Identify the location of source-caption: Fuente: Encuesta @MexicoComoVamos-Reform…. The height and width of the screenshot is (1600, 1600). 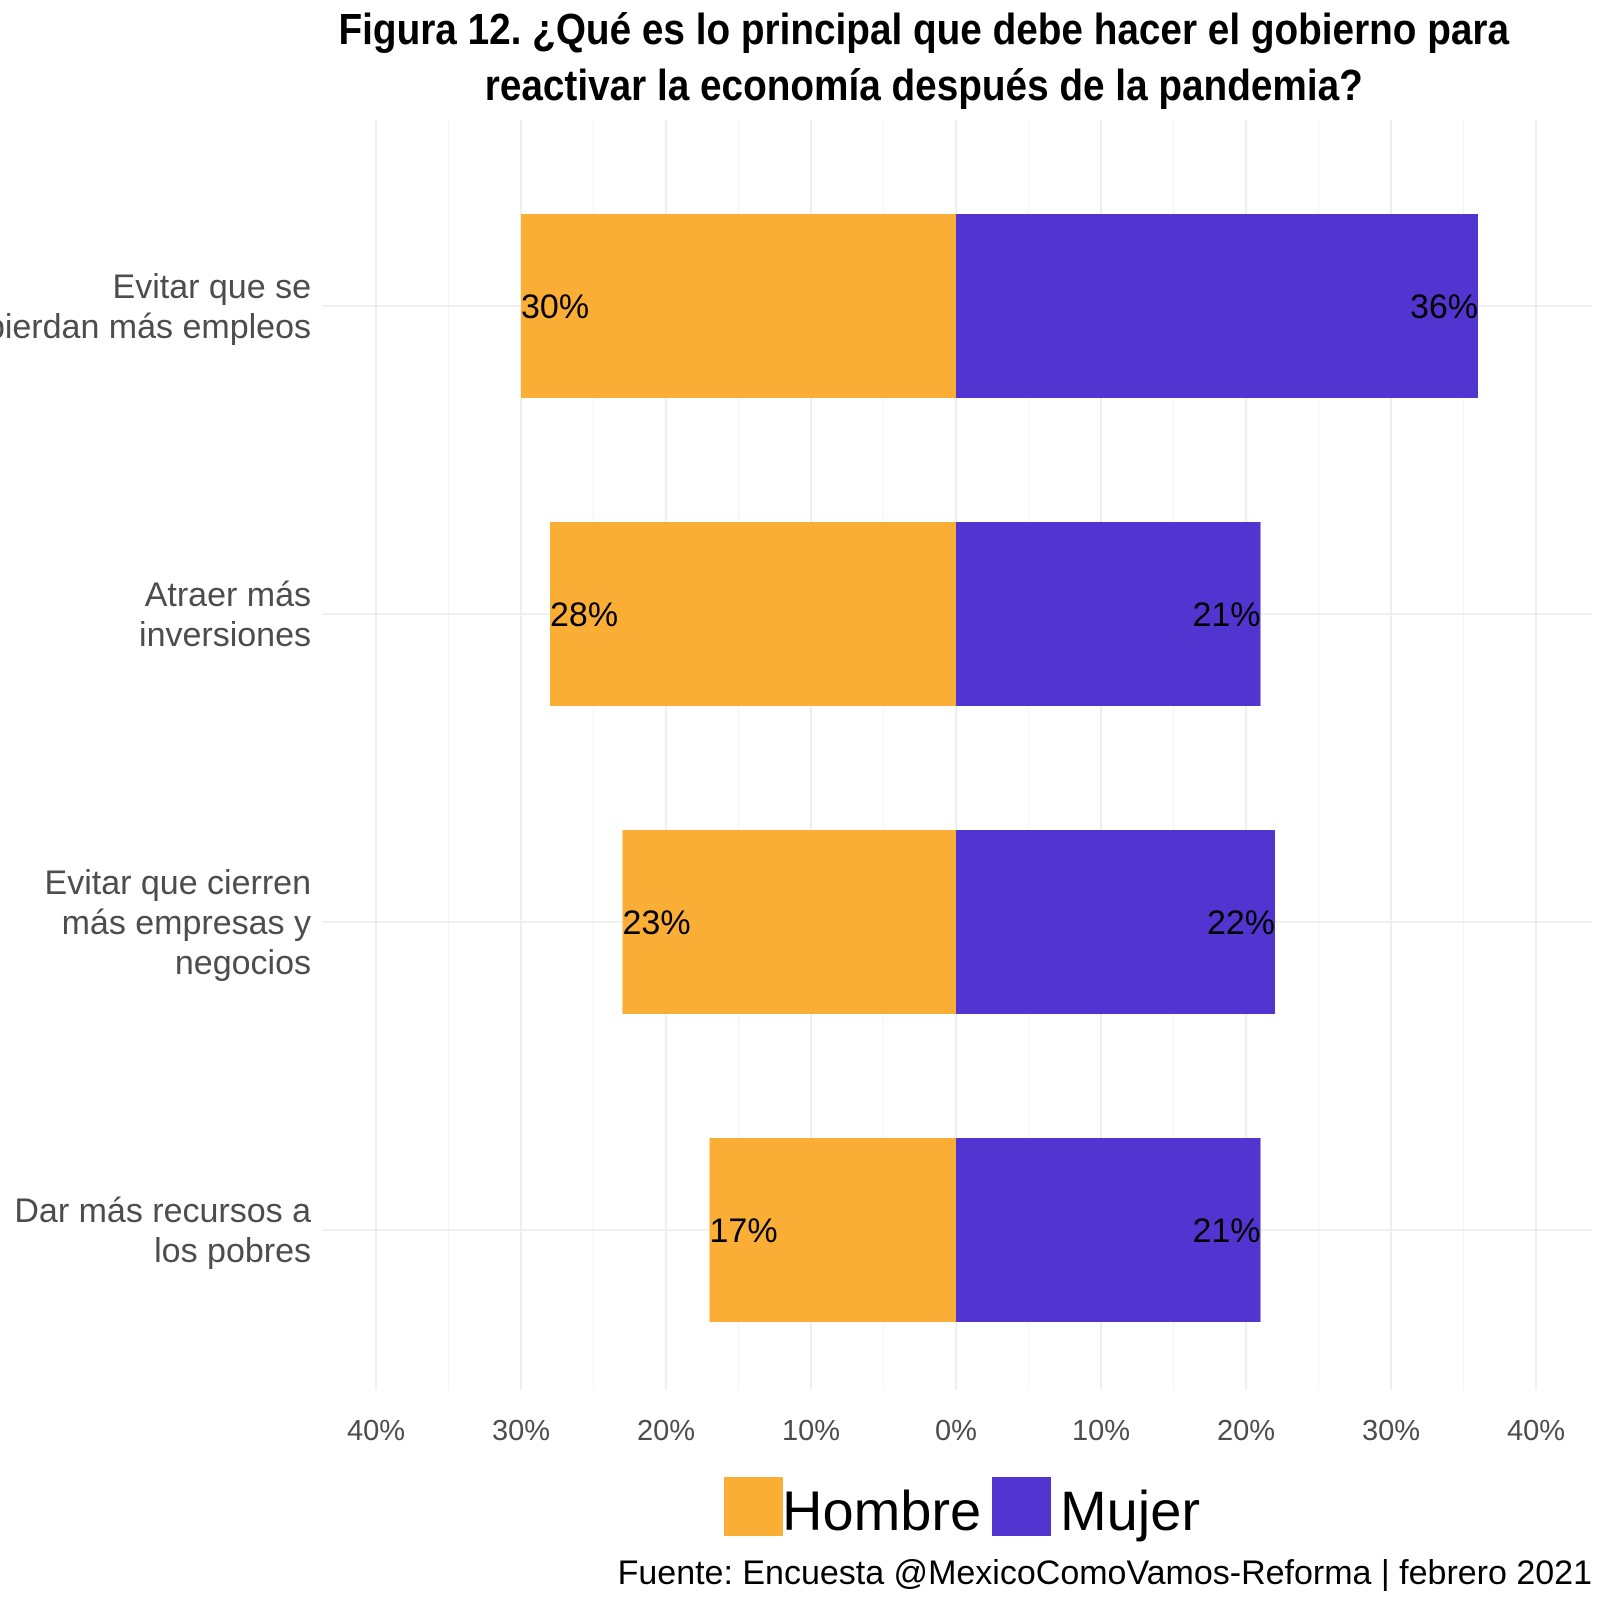
(1105, 1573).